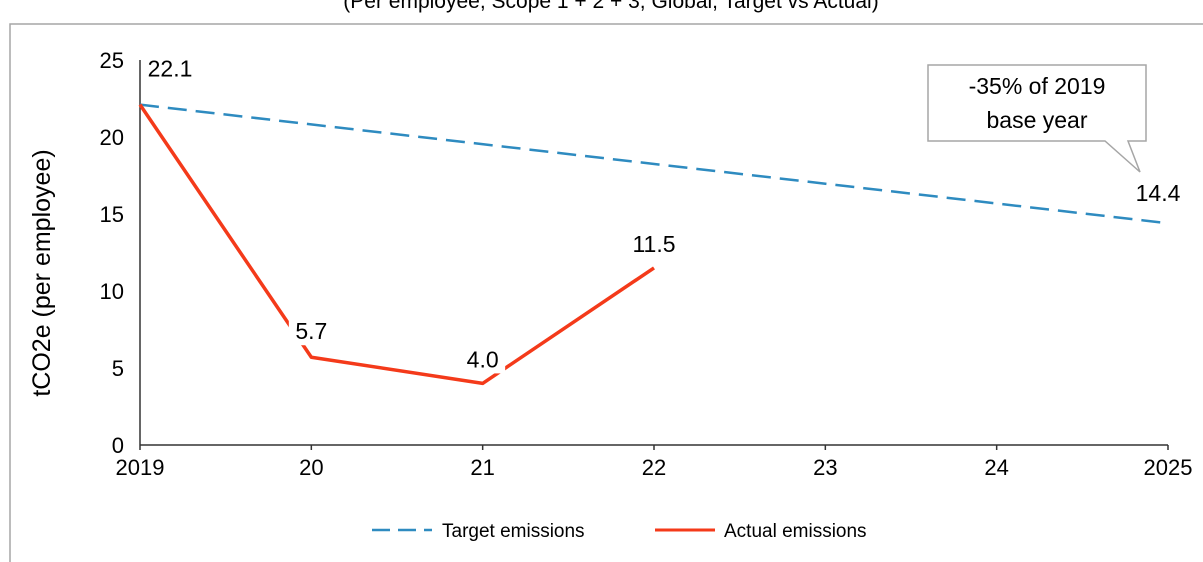 The height and width of the screenshot is (562, 1203). Describe the element at coordinates (1168, 467) in the screenshot. I see `x-tick-label: 2025` at that location.